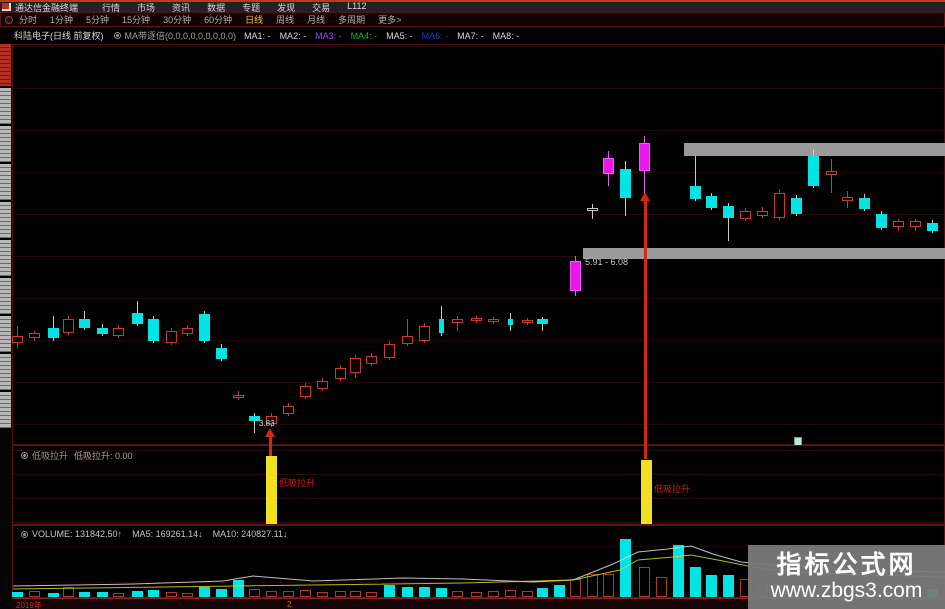  What do you see at coordinates (328, 35) in the screenshot?
I see `ma-value-MA3: MA3: -` at bounding box center [328, 35].